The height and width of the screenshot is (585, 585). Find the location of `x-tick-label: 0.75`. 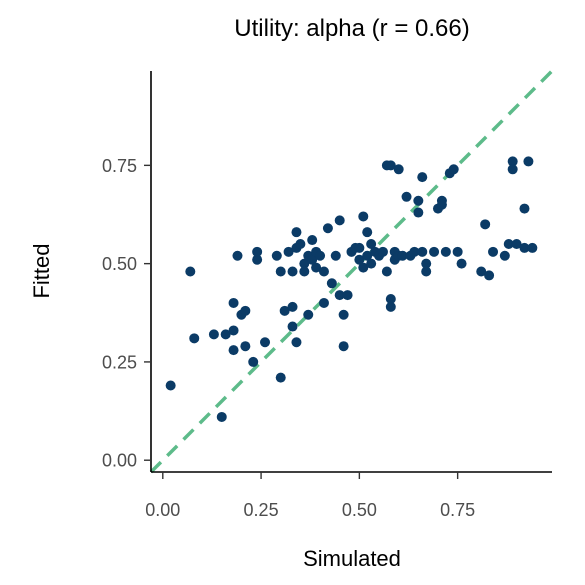

x-tick-label: 0.75 is located at coordinates (457, 510).